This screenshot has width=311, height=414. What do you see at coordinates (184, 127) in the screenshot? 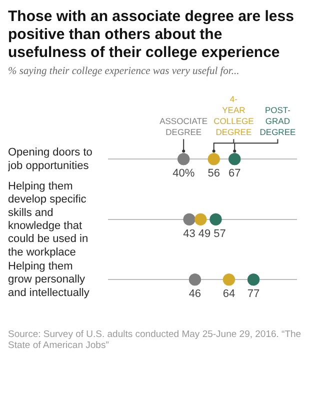
I see `text: ASSOCIATE DEGREE` at bounding box center [184, 127].